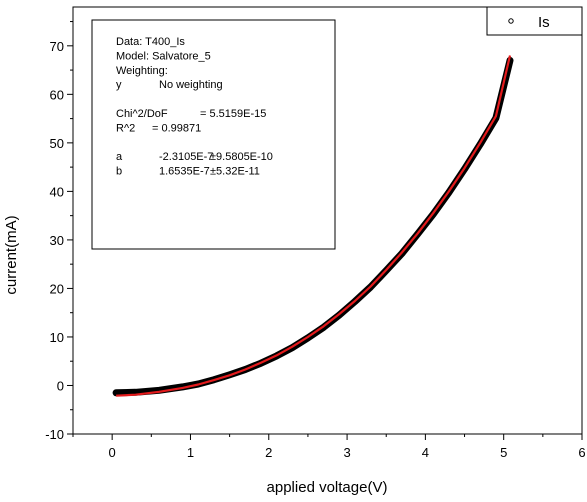 This screenshot has width=587, height=502. I want to click on legend-label: Is, so click(544, 22).